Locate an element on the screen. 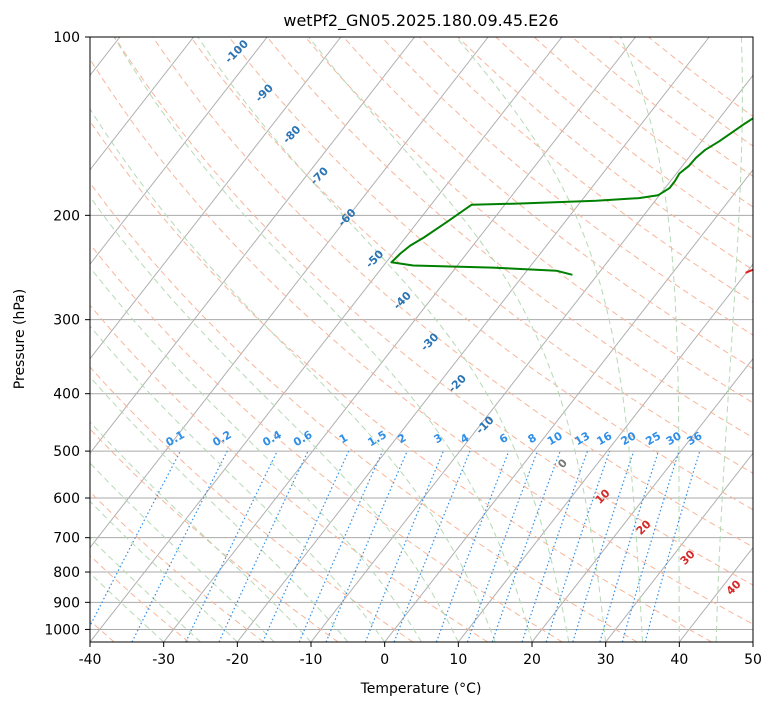  x-tick-label: 0 is located at coordinates (384, 660).